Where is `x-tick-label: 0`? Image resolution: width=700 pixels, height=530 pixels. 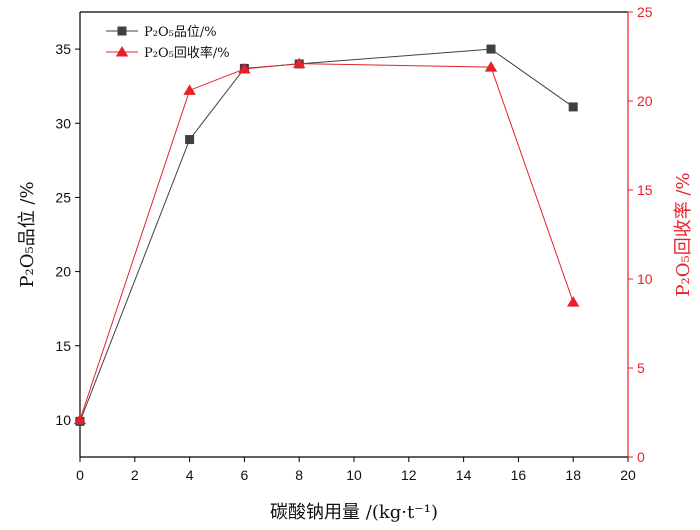
x-tick-label: 0 is located at coordinates (80, 475).